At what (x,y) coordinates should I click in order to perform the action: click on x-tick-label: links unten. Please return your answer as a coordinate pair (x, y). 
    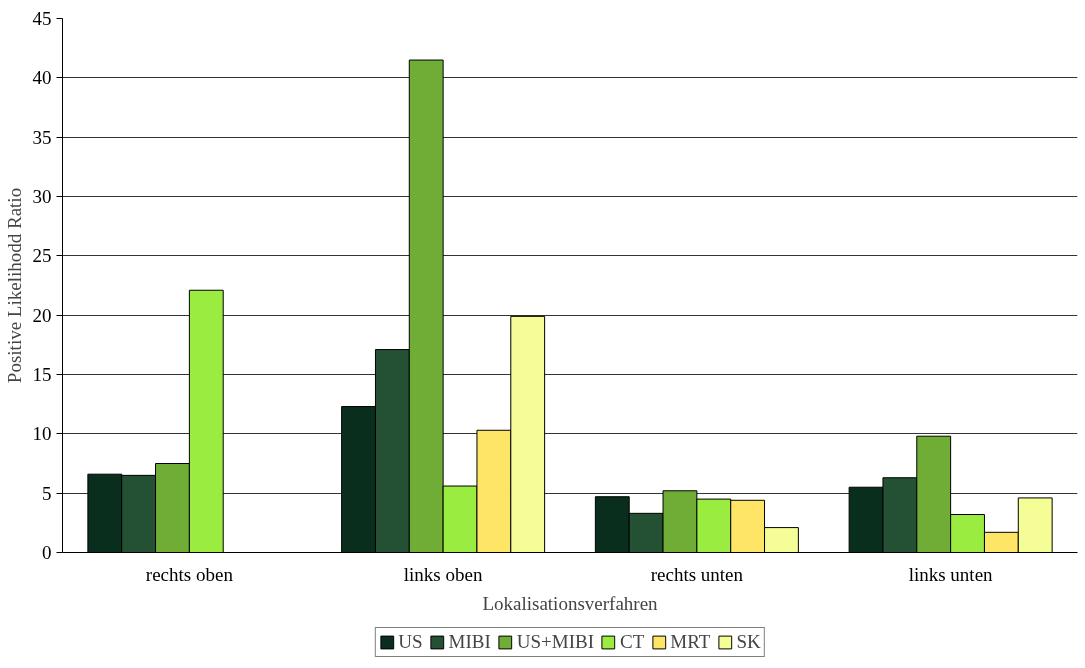
    Looking at the image, I should click on (951, 574).